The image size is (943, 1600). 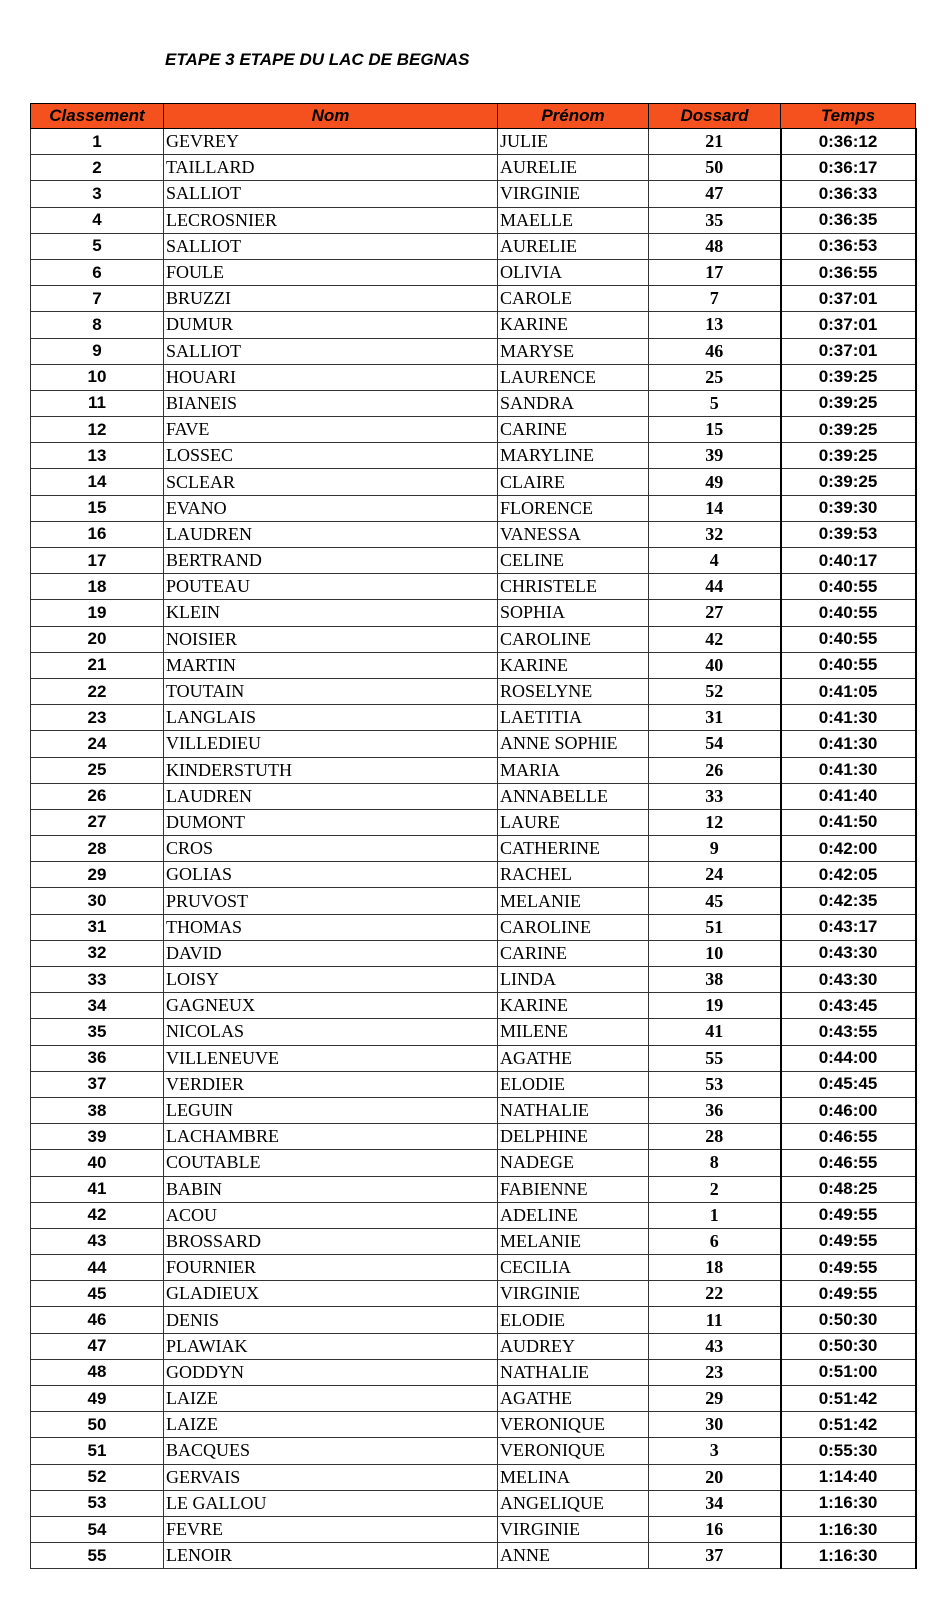 I want to click on result-row: 32 DAVID CARINE 10 0:43:30, so click(x=473, y=953).